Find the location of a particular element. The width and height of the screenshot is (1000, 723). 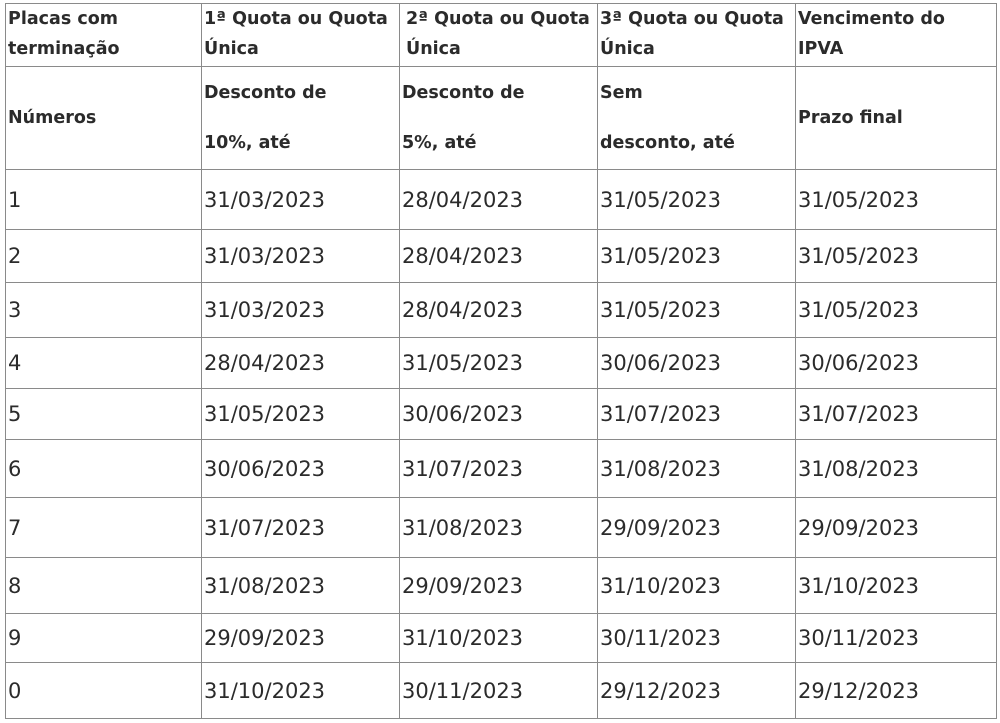

subheader-line: Prazo final is located at coordinates (850, 118).